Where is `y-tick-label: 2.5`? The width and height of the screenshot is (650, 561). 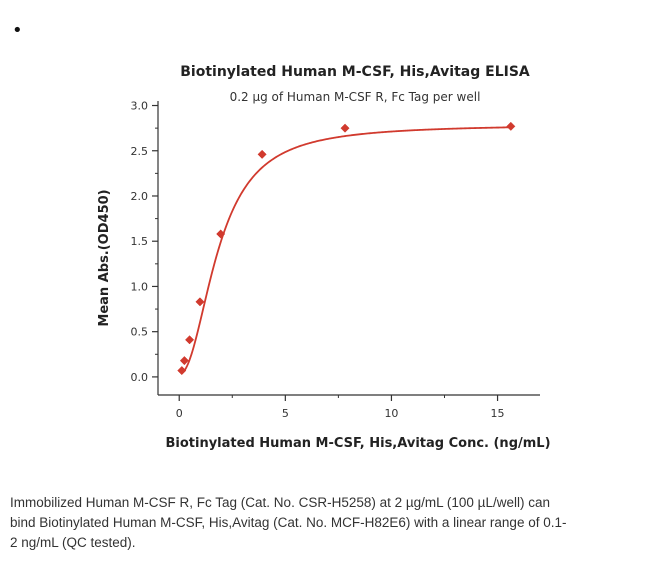
y-tick-label: 2.5 is located at coordinates (140, 151).